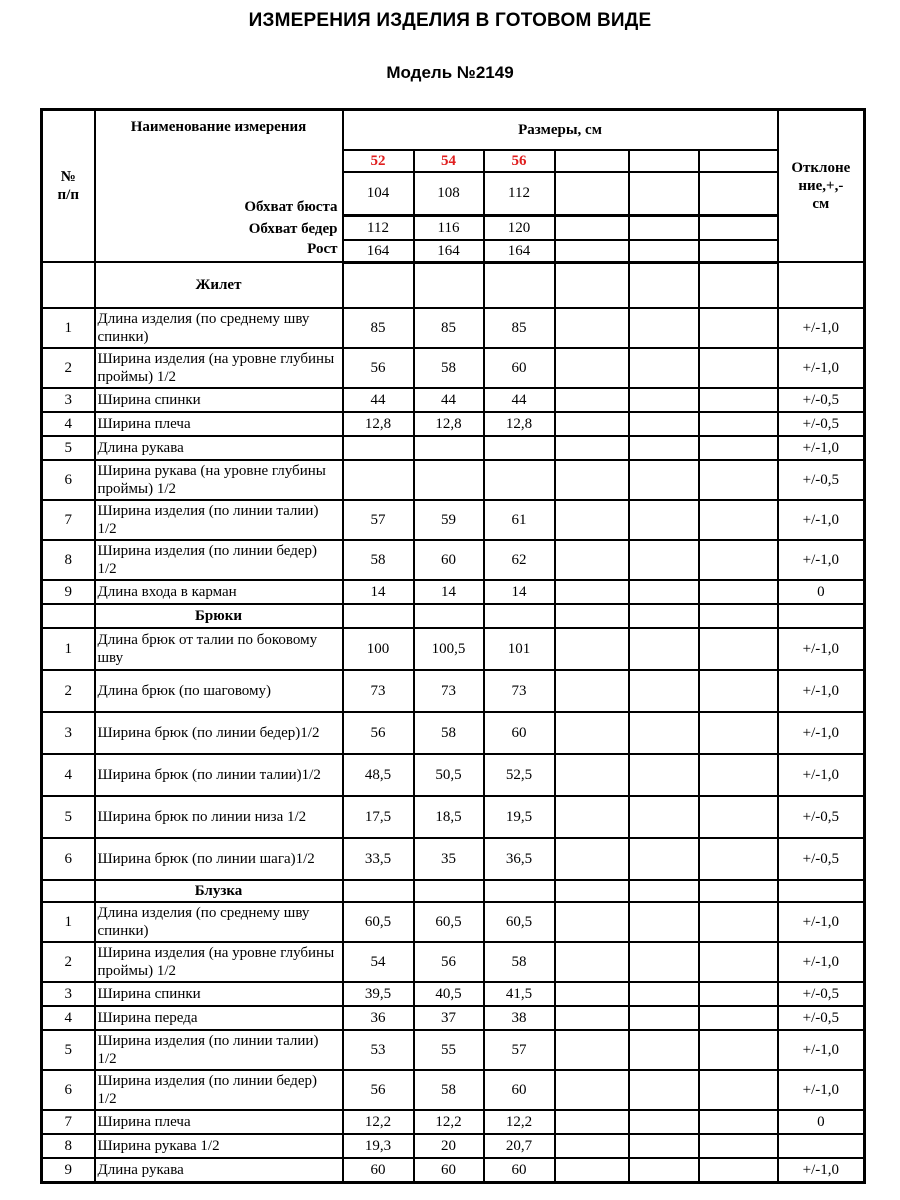 Image resolution: width=900 pixels, height=1200 pixels. I want to click on measurement-value-cell: 100,5, so click(448, 649).